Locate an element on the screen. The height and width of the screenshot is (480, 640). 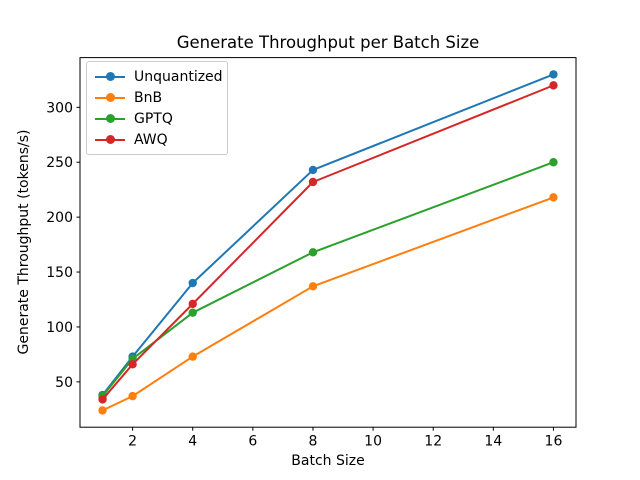
legend-item: Unquantized is located at coordinates (159, 76).